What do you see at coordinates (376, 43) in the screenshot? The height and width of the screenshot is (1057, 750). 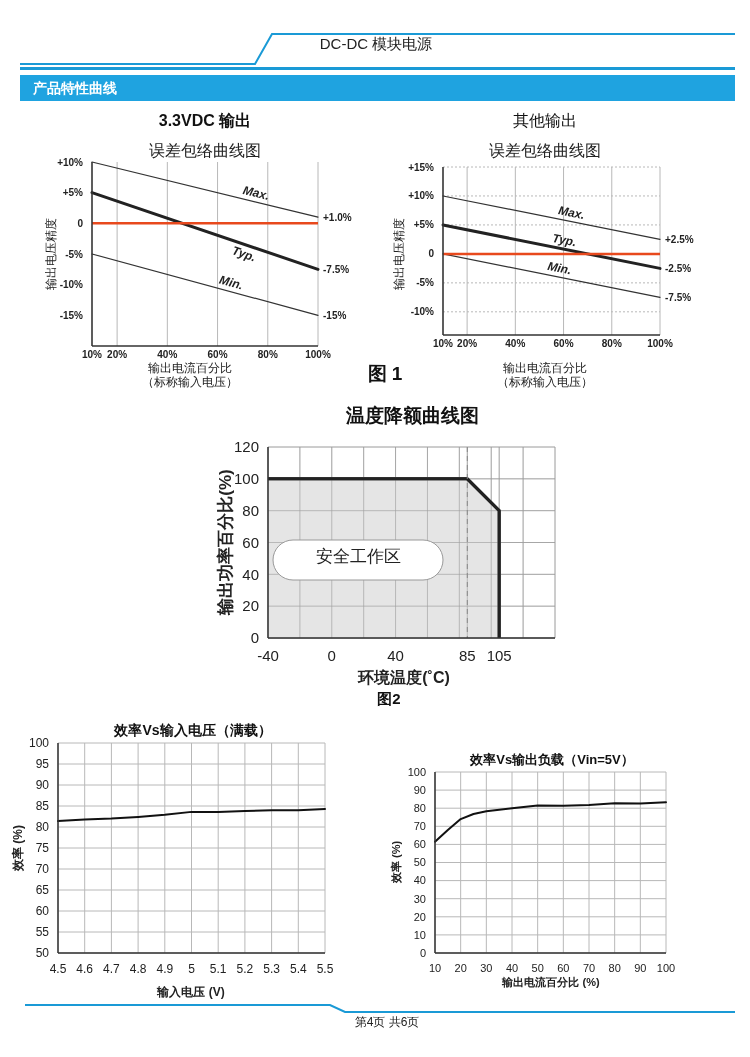 I see `text: DC-DC 模块电源` at bounding box center [376, 43].